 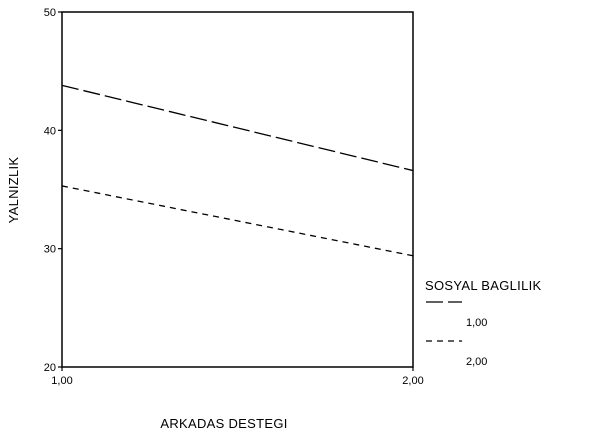 What do you see at coordinates (61, 381) in the screenshot?
I see `x-tick-label: 1,00` at bounding box center [61, 381].